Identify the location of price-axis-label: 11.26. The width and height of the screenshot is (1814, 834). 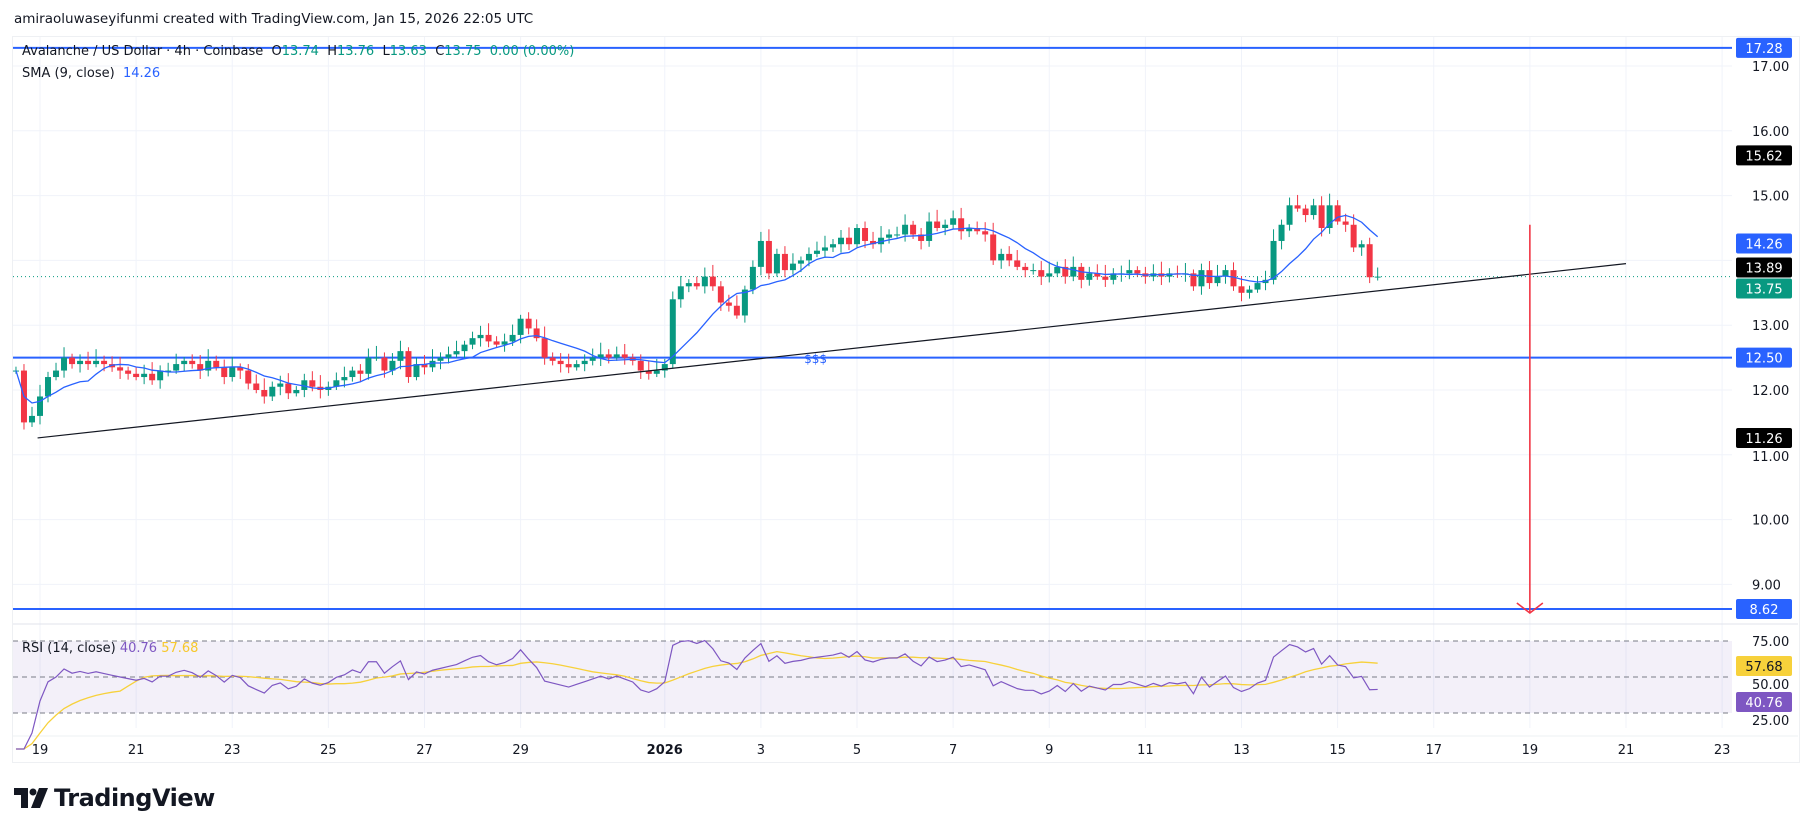
(1763, 439).